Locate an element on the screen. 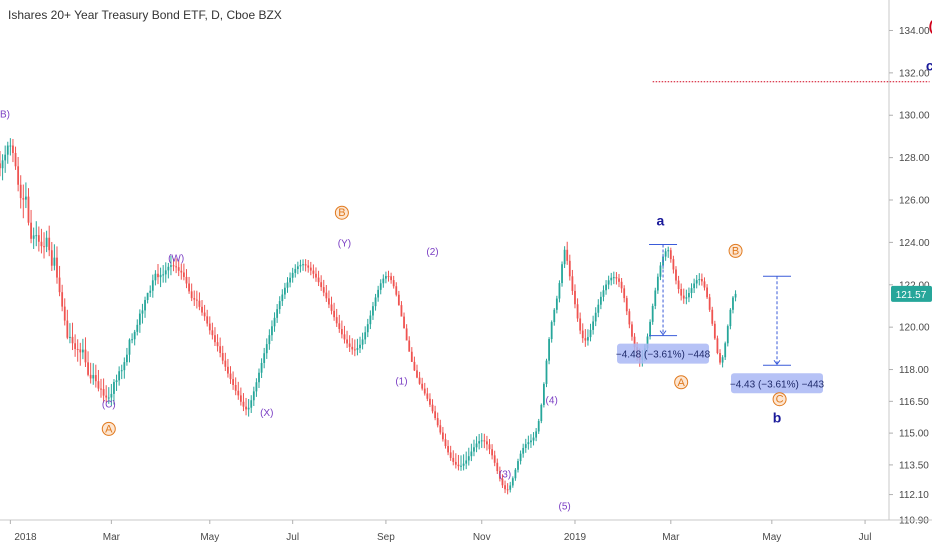 The height and width of the screenshot is (550, 932). wave-label-circled: C is located at coordinates (779, 399).